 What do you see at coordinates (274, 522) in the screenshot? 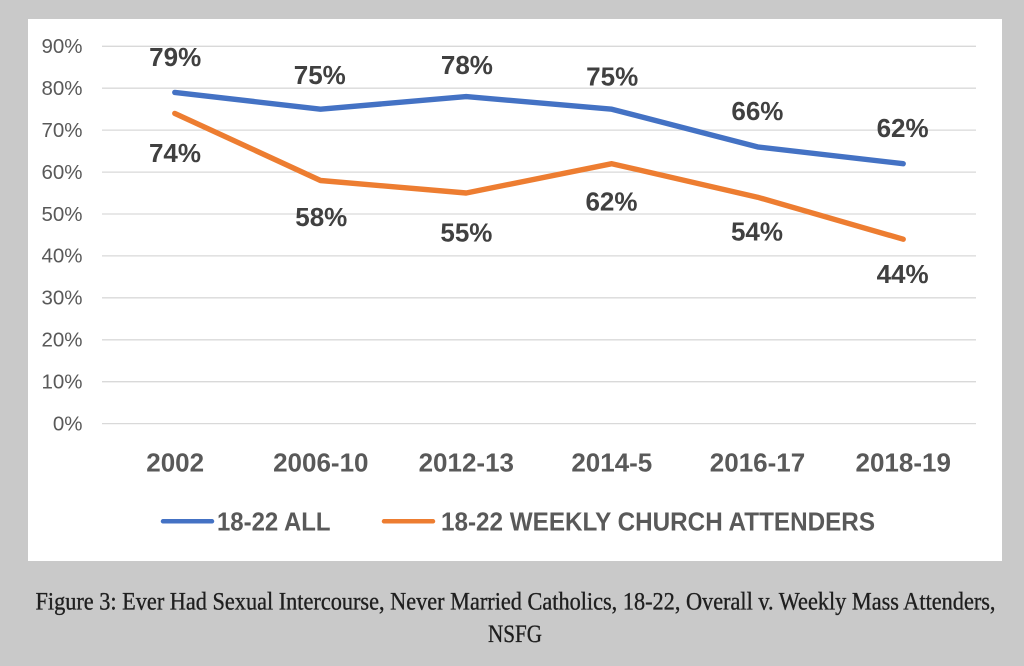
I see `svg-text: 18-22 ALL` at bounding box center [274, 522].